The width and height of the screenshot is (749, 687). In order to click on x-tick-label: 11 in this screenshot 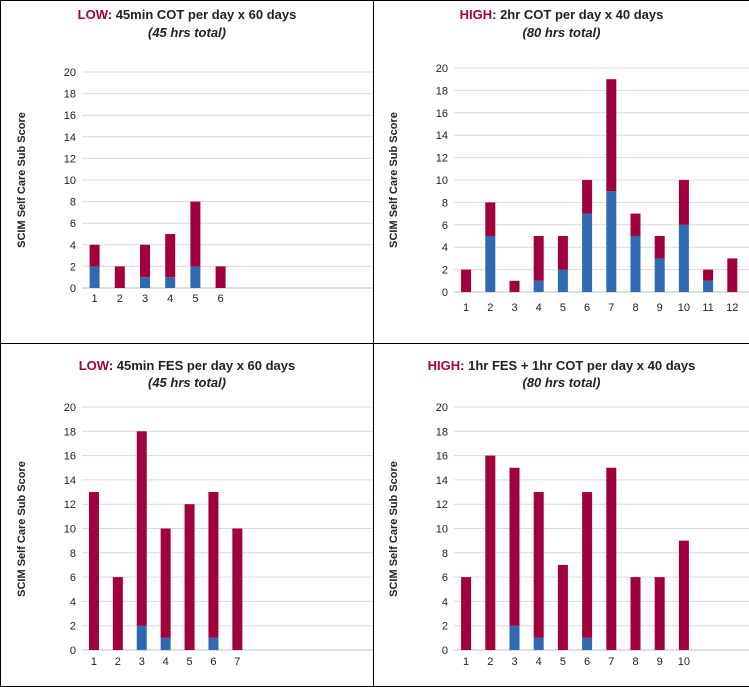, I will do `click(707, 308)`.